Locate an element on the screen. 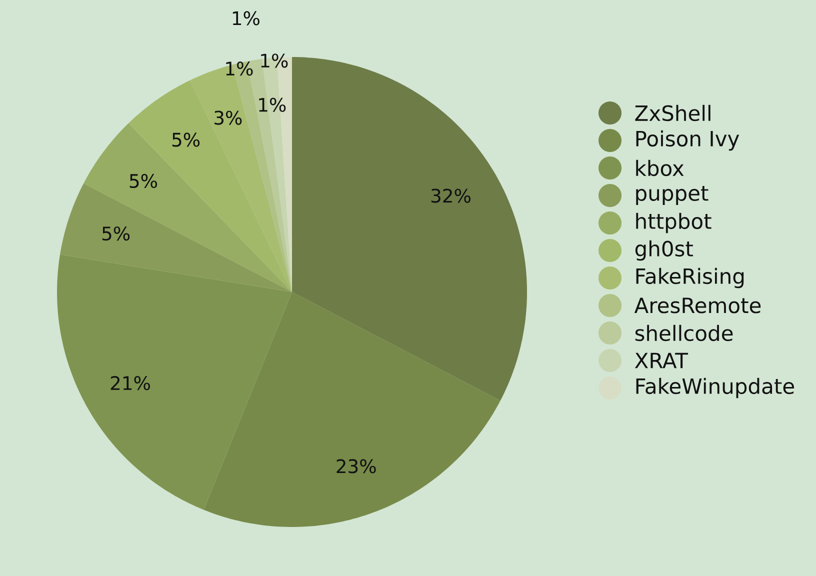  data-label: 23% is located at coordinates (356, 466).